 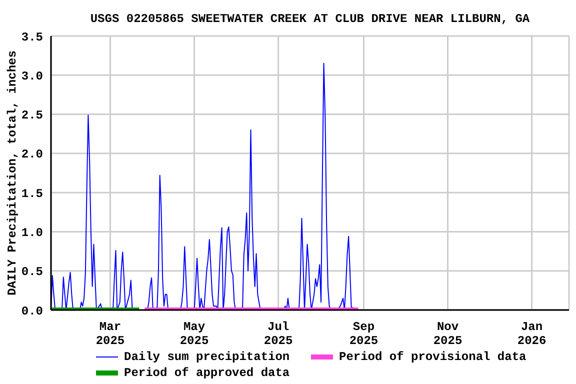 I want to click on x-tick-label: Jan 2026, so click(x=531, y=334).